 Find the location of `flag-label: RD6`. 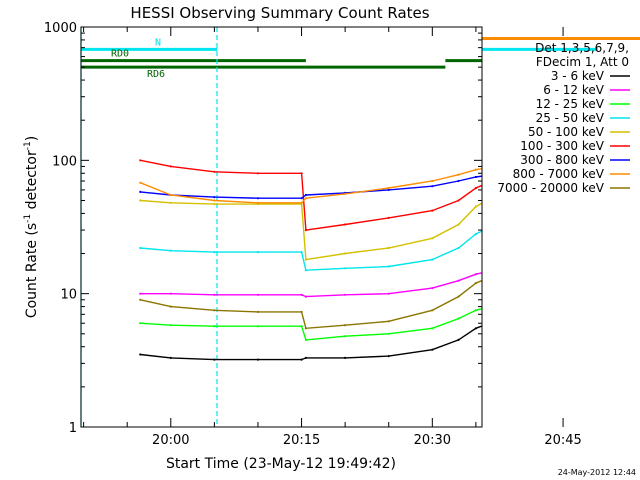

flag-label: RD6 is located at coordinates (156, 74).